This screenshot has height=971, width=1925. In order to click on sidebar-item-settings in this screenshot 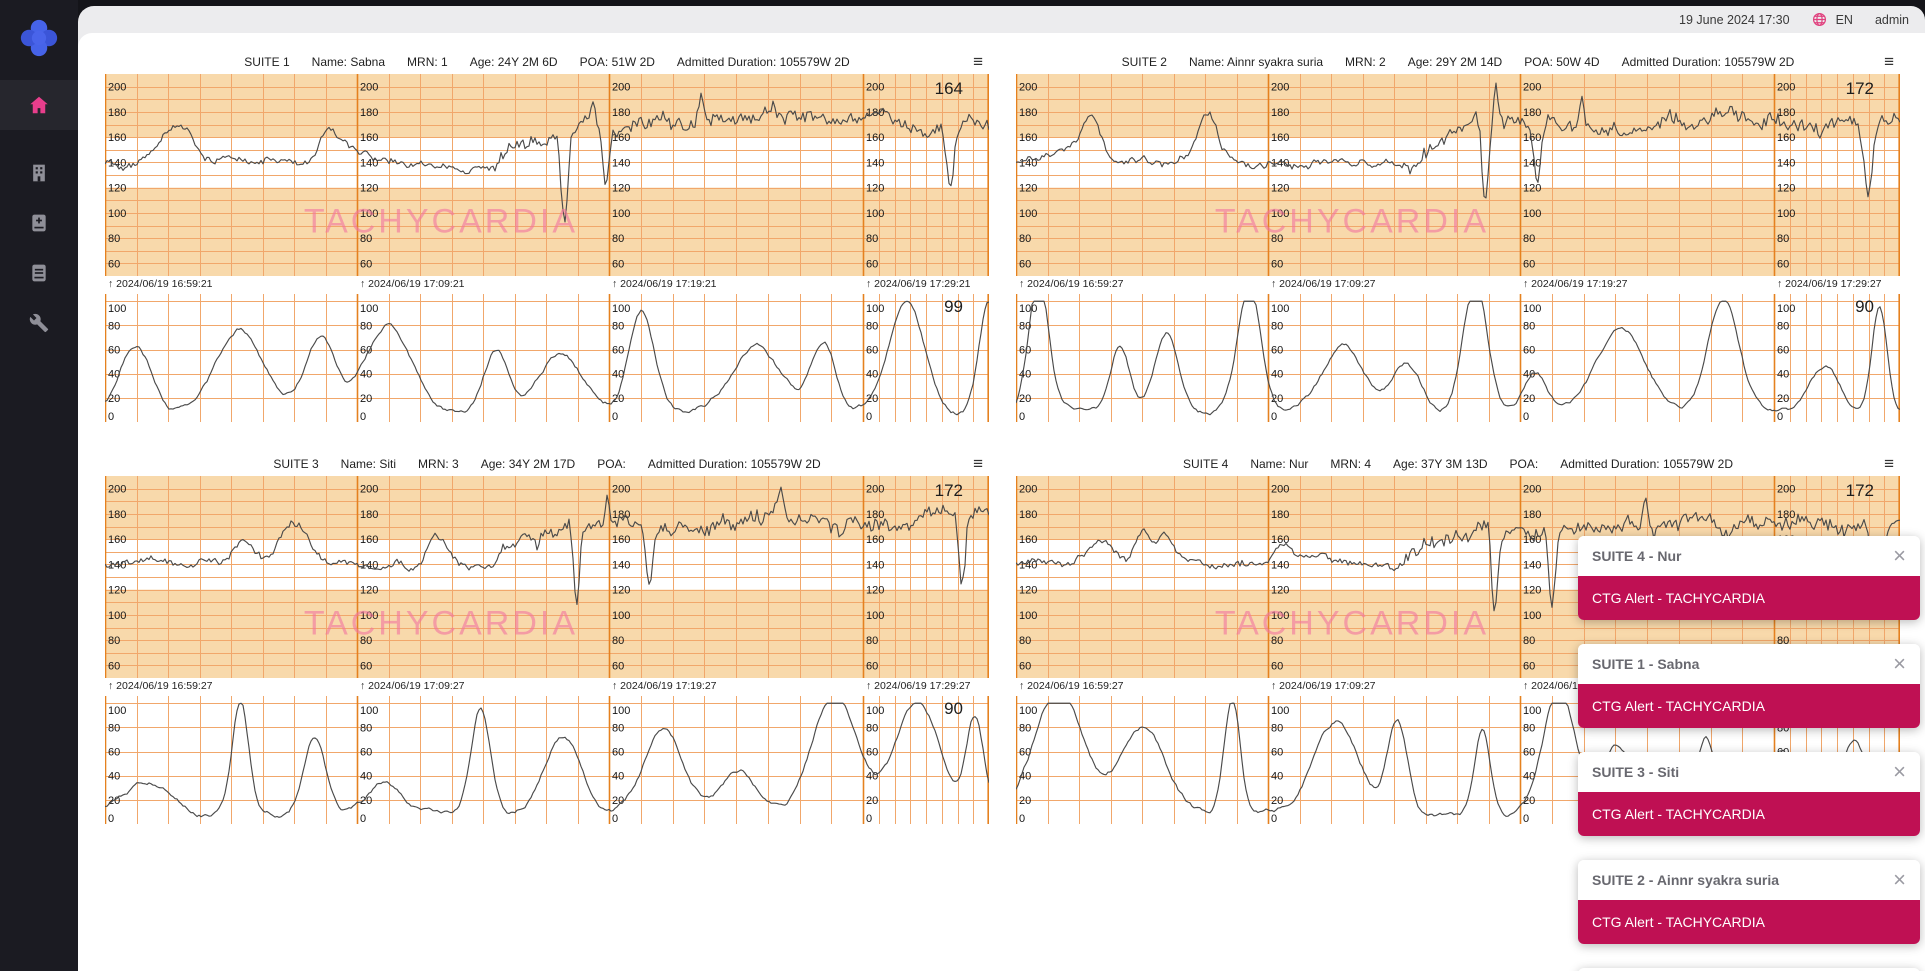, I will do `click(39, 323)`.